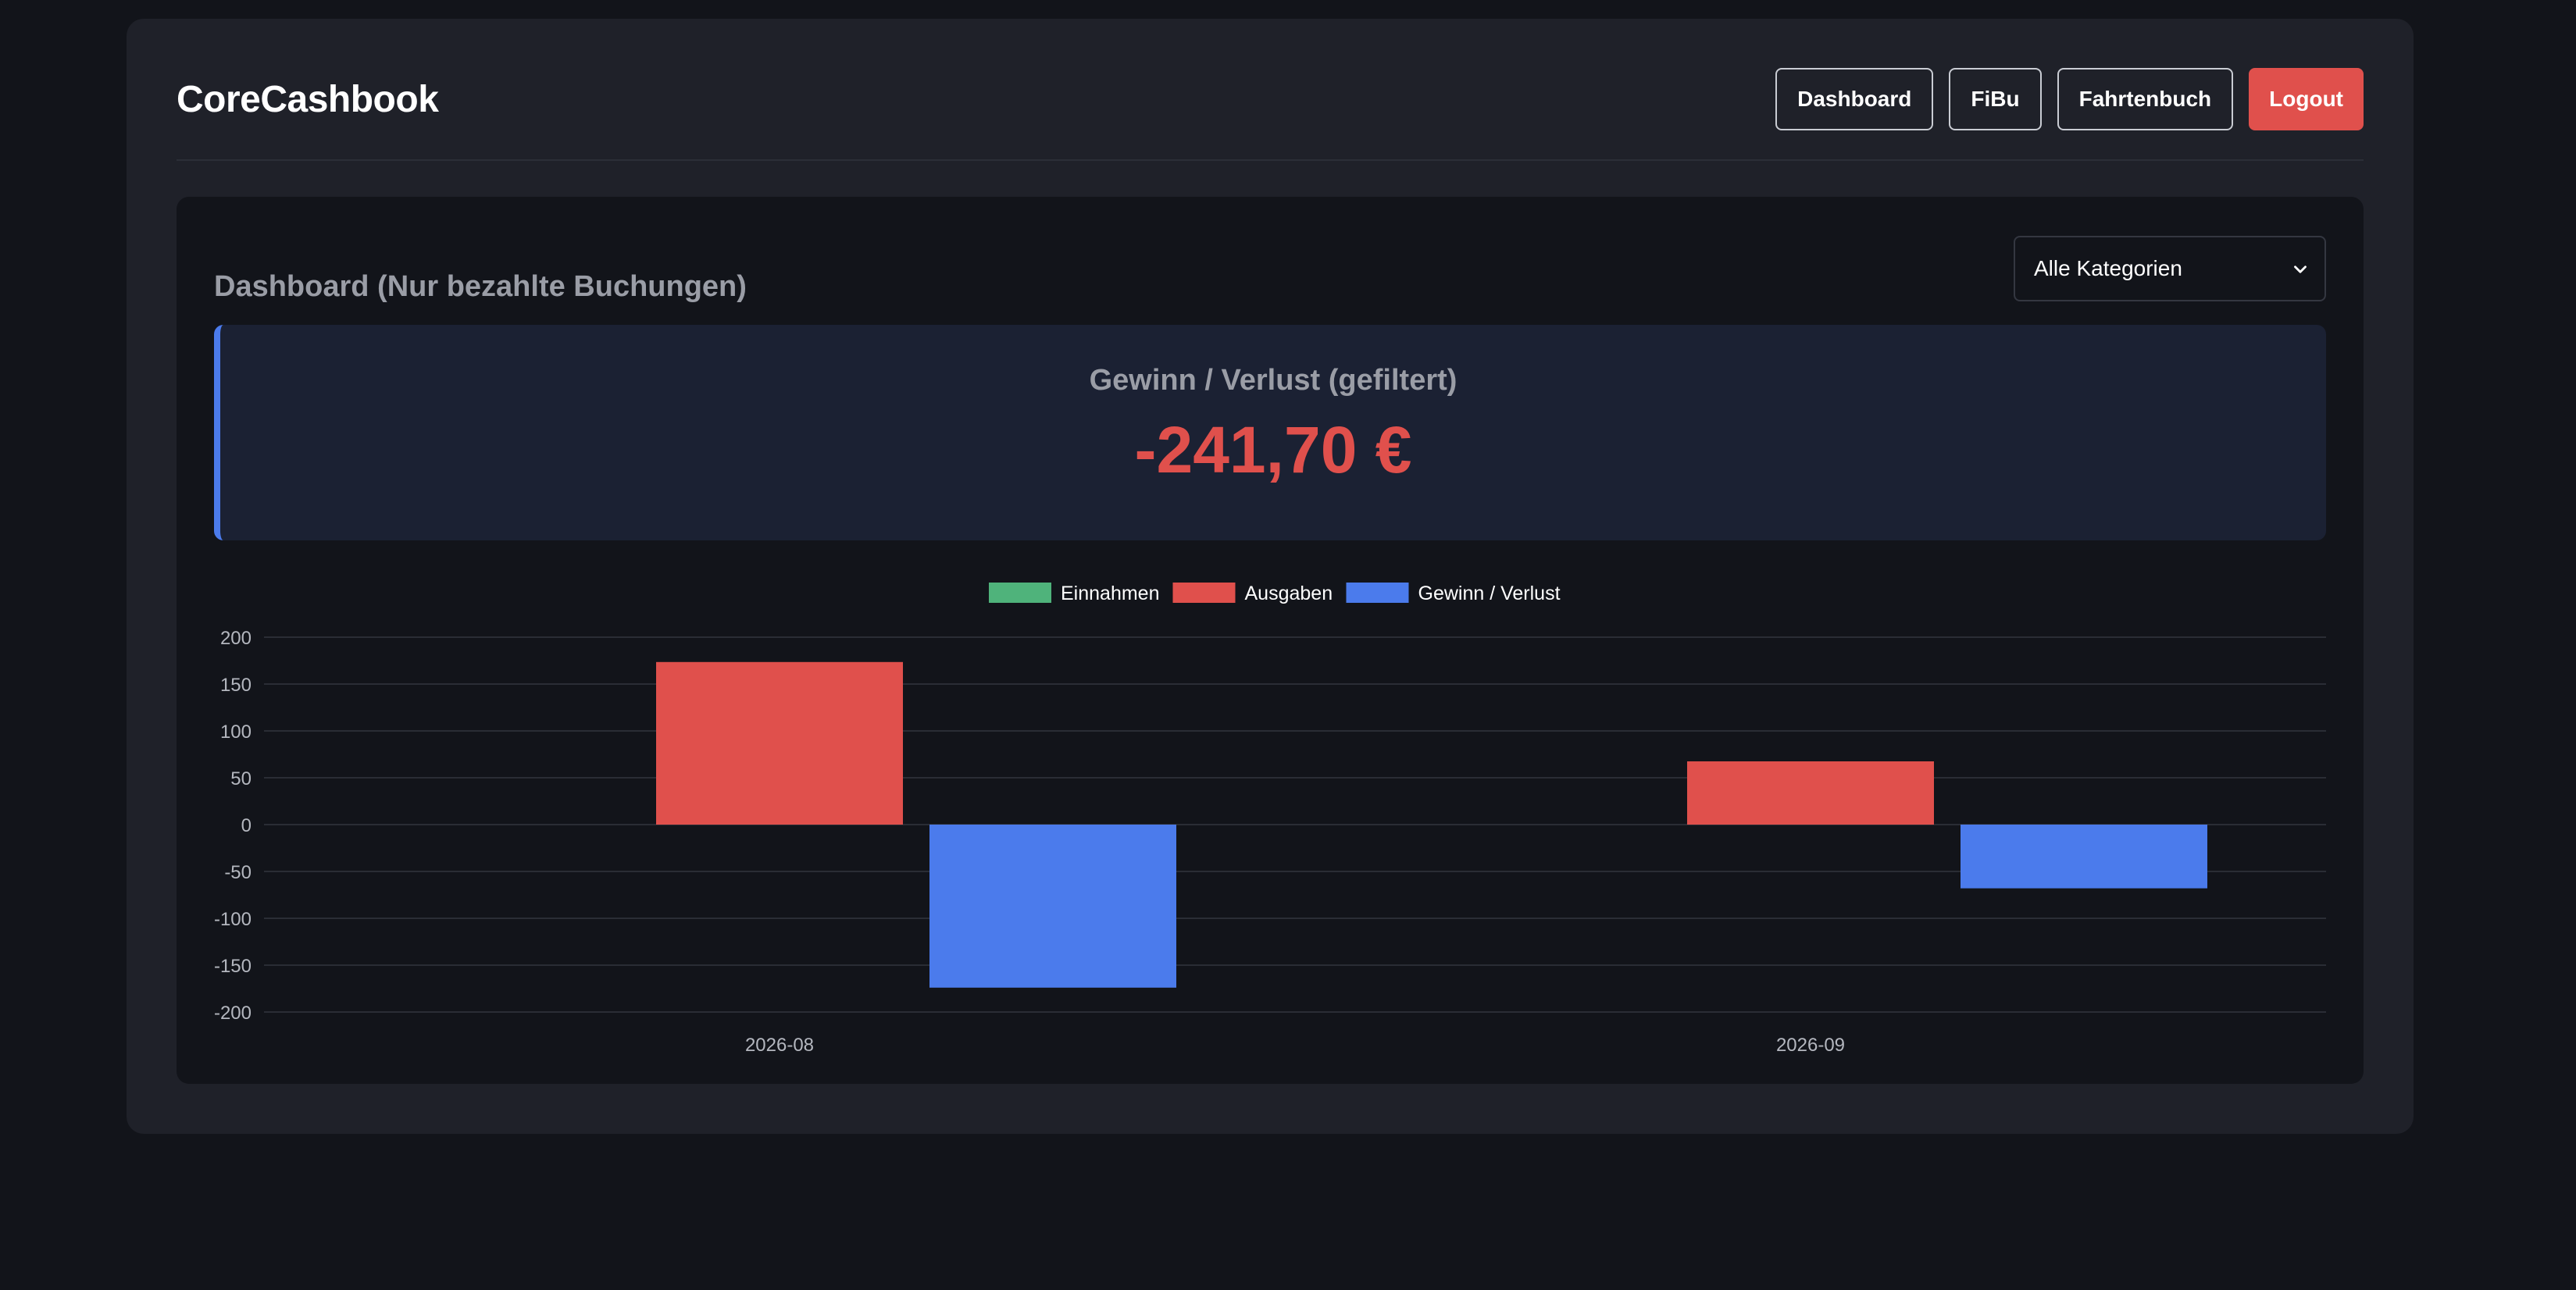  I want to click on y-tick-label: 100, so click(236, 732).